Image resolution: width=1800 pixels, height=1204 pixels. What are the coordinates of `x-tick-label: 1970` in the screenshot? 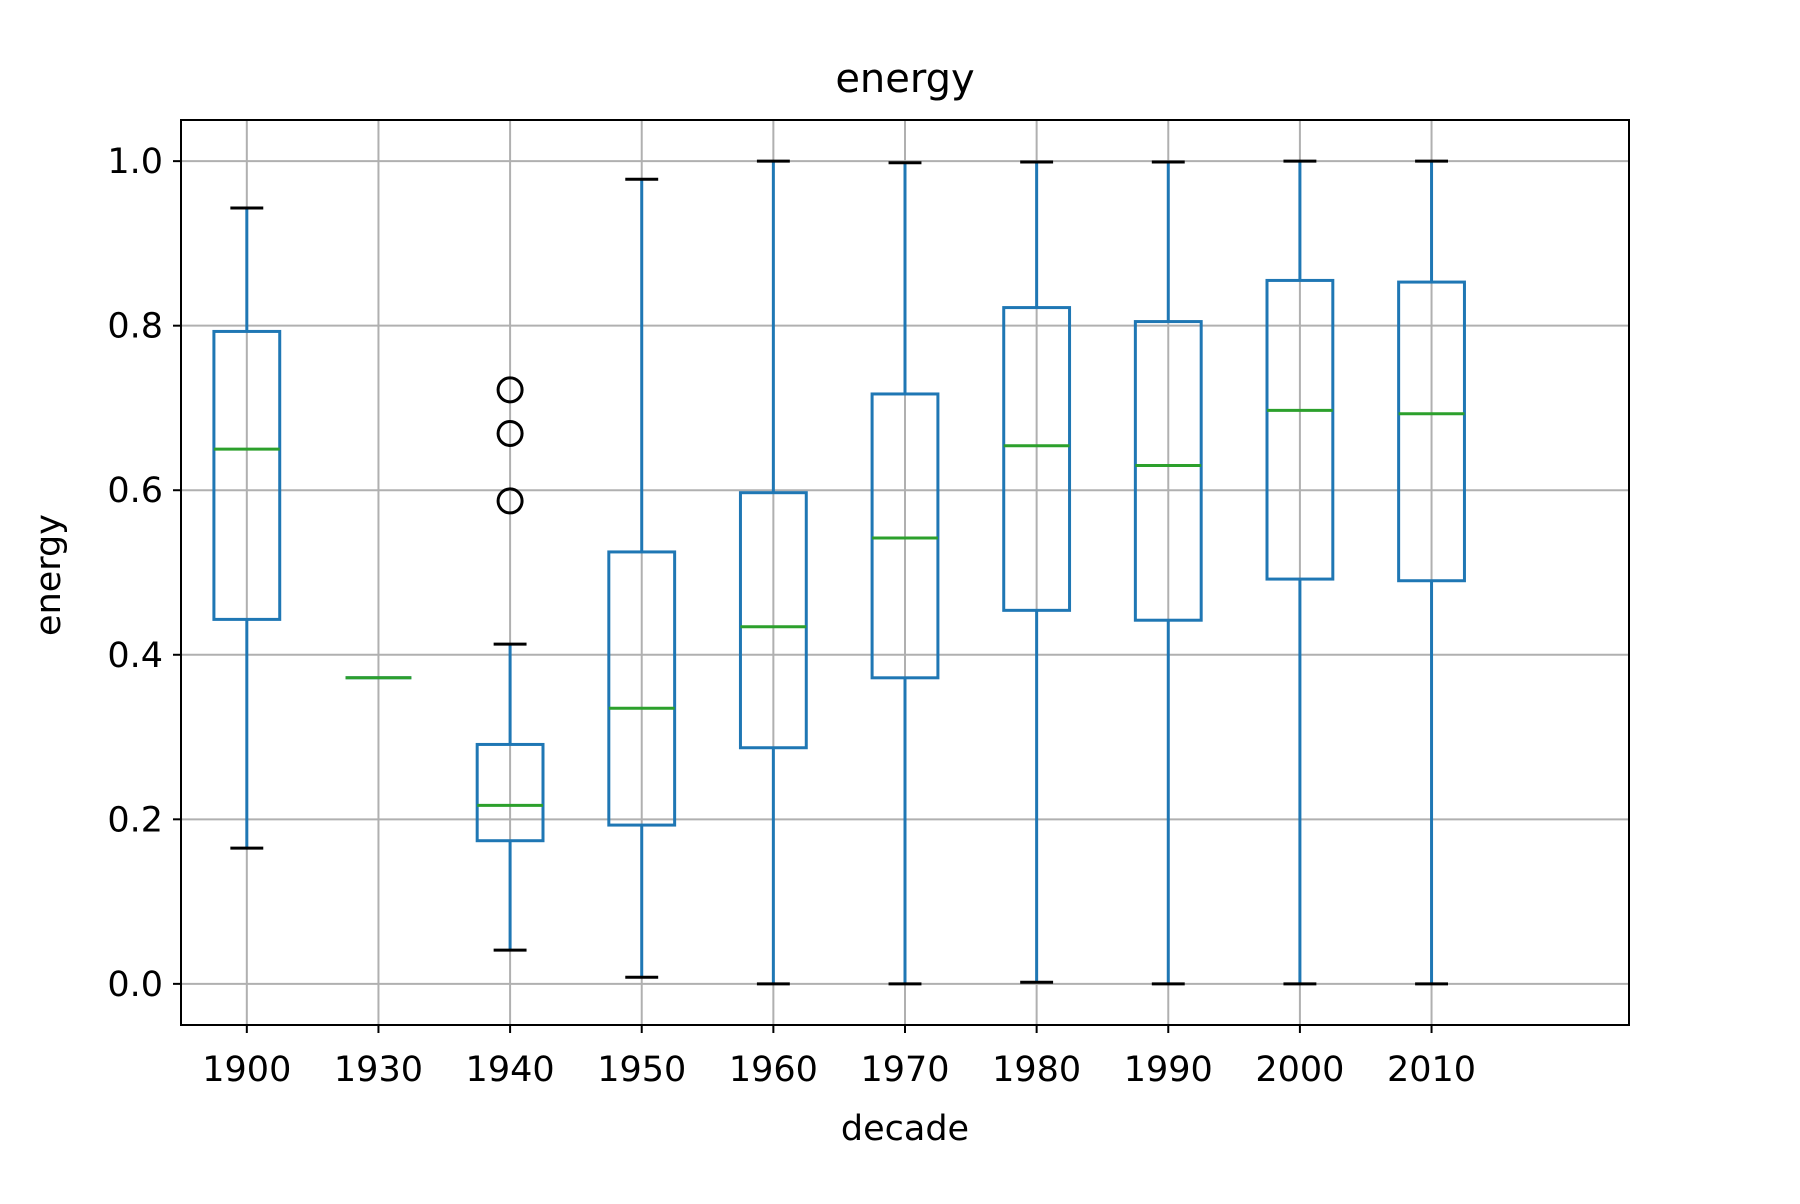 It's located at (904, 1070).